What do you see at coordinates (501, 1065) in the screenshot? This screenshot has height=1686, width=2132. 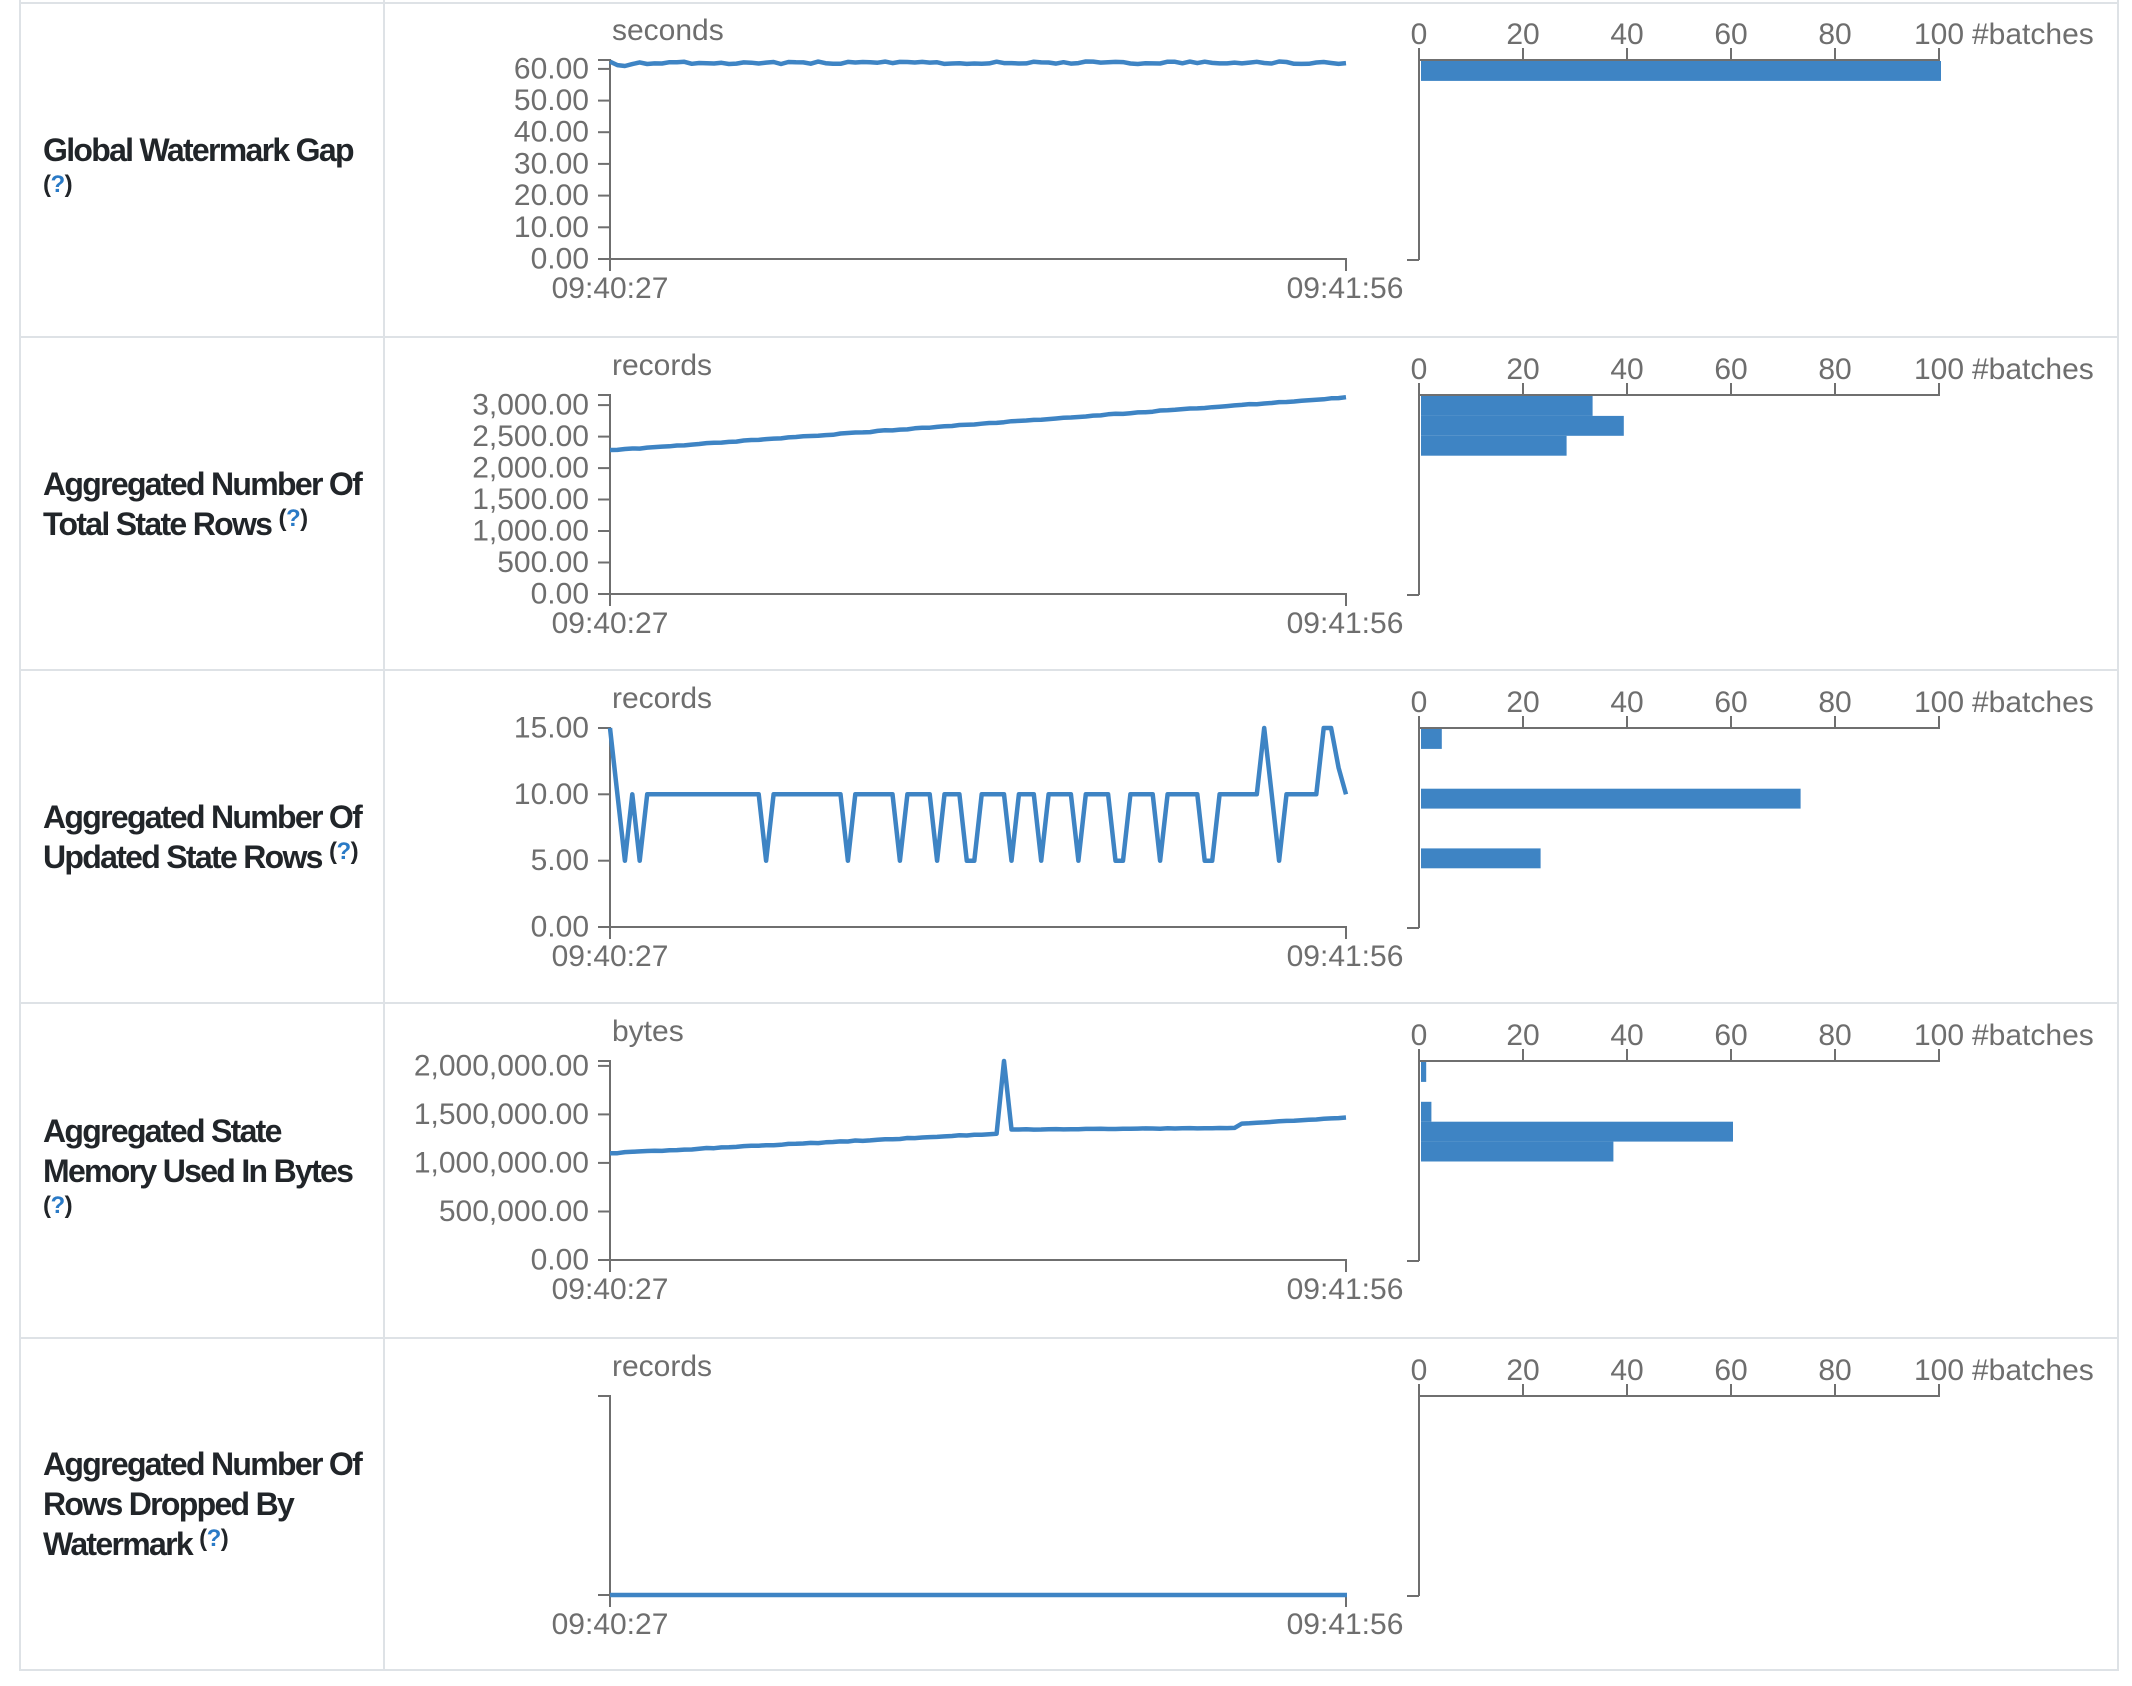 I see `svg-text: 2,000,000.00` at bounding box center [501, 1065].